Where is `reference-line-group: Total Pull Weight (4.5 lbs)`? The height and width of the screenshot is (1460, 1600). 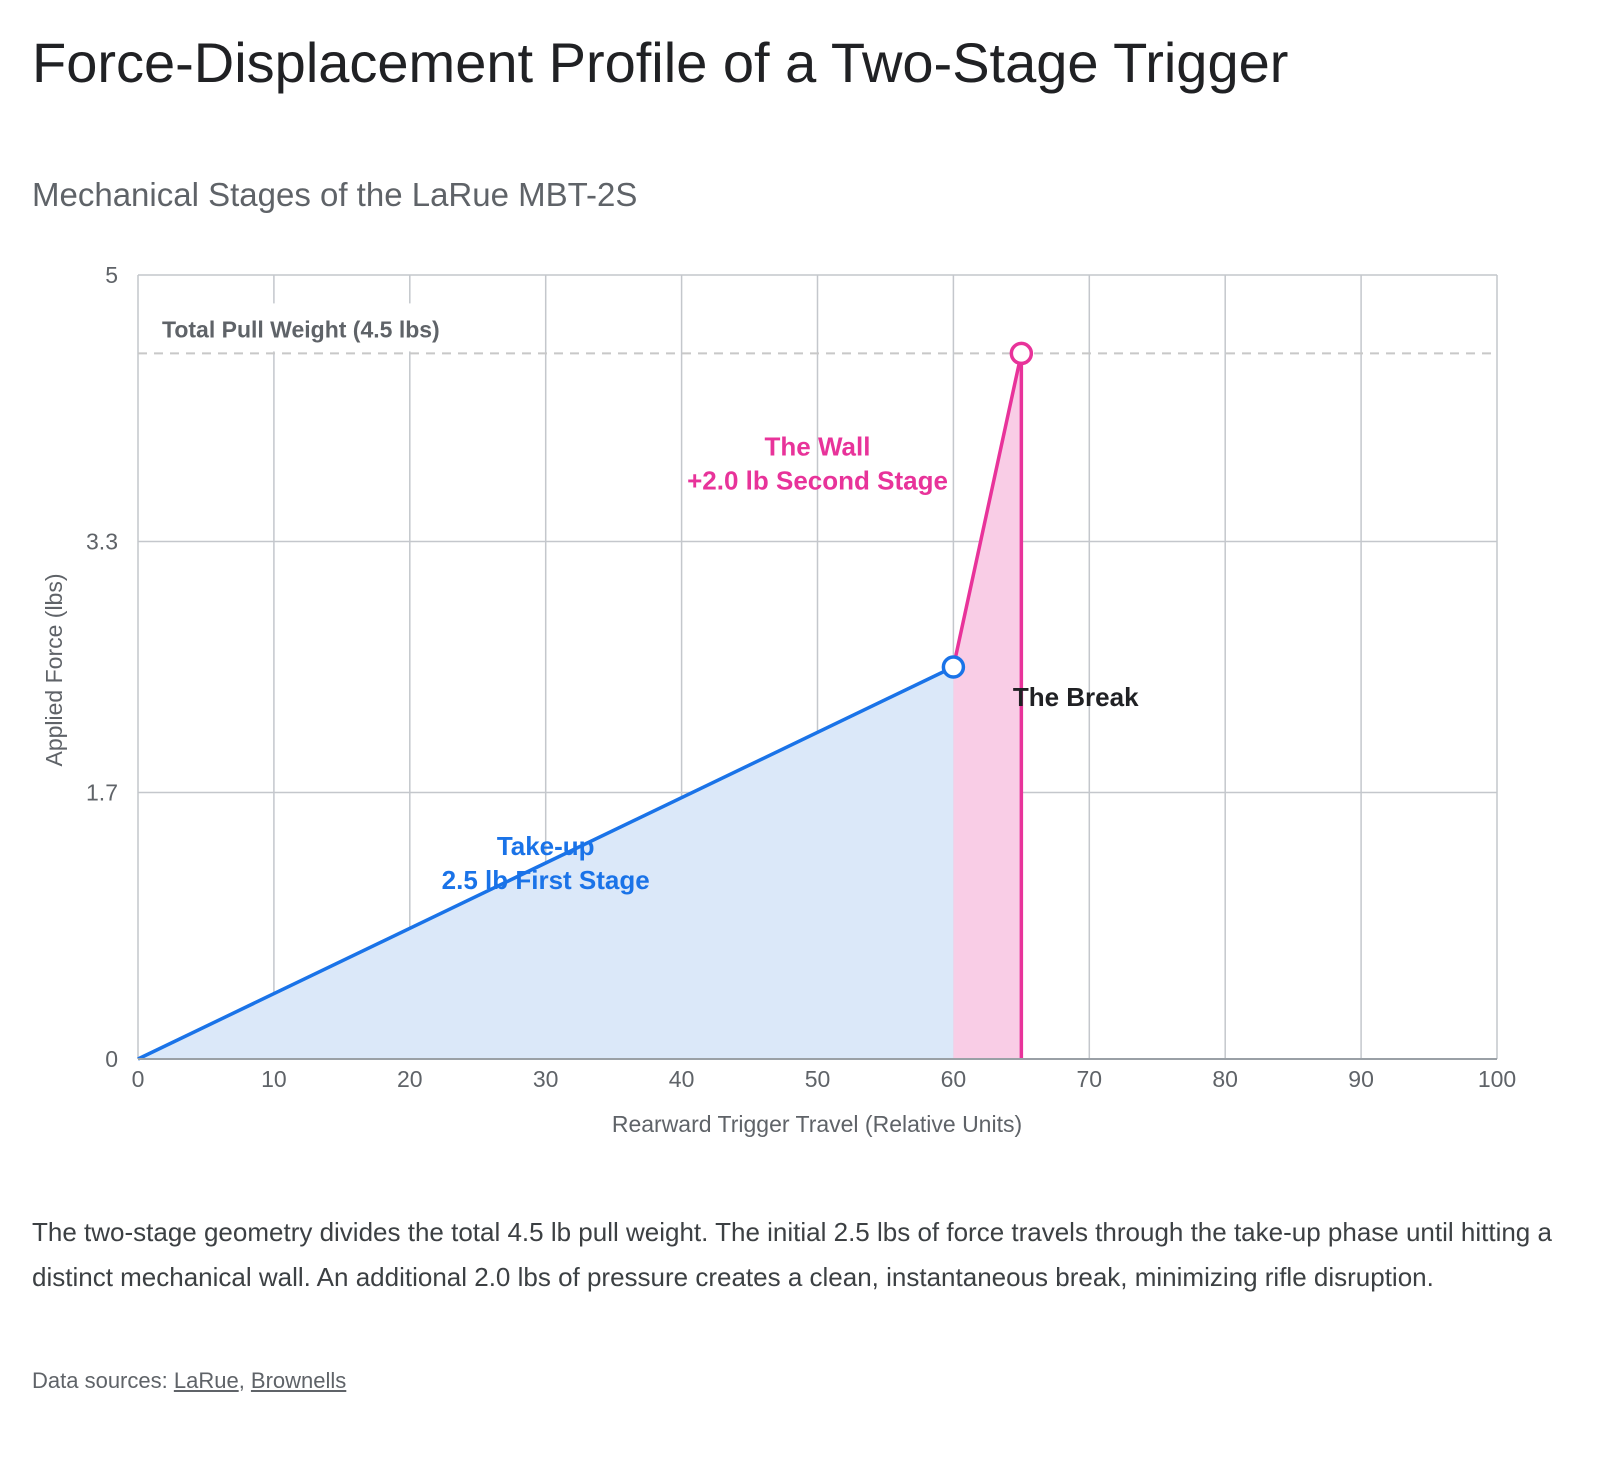 reference-line-group: Total Pull Weight (4.5 lbs) is located at coordinates (817, 329).